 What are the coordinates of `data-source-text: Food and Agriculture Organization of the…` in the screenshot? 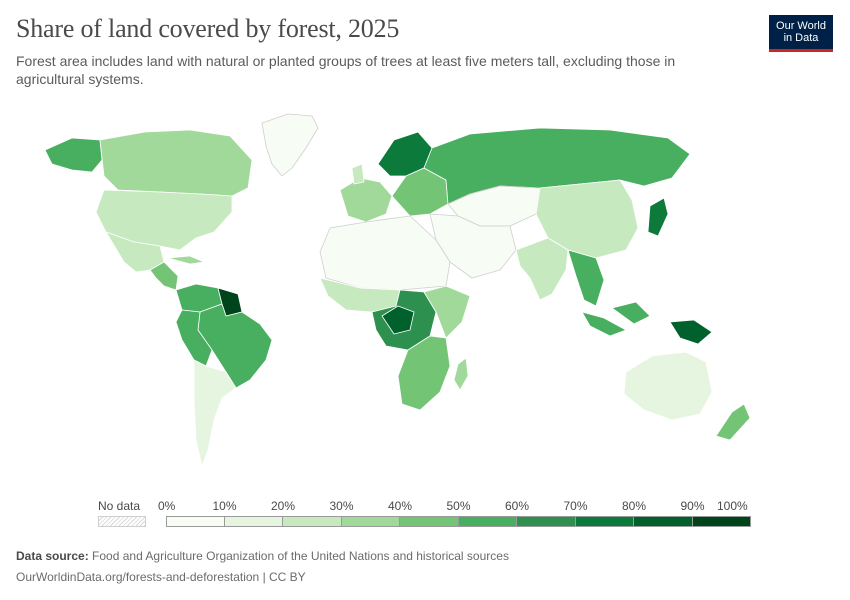 It's located at (300, 556).